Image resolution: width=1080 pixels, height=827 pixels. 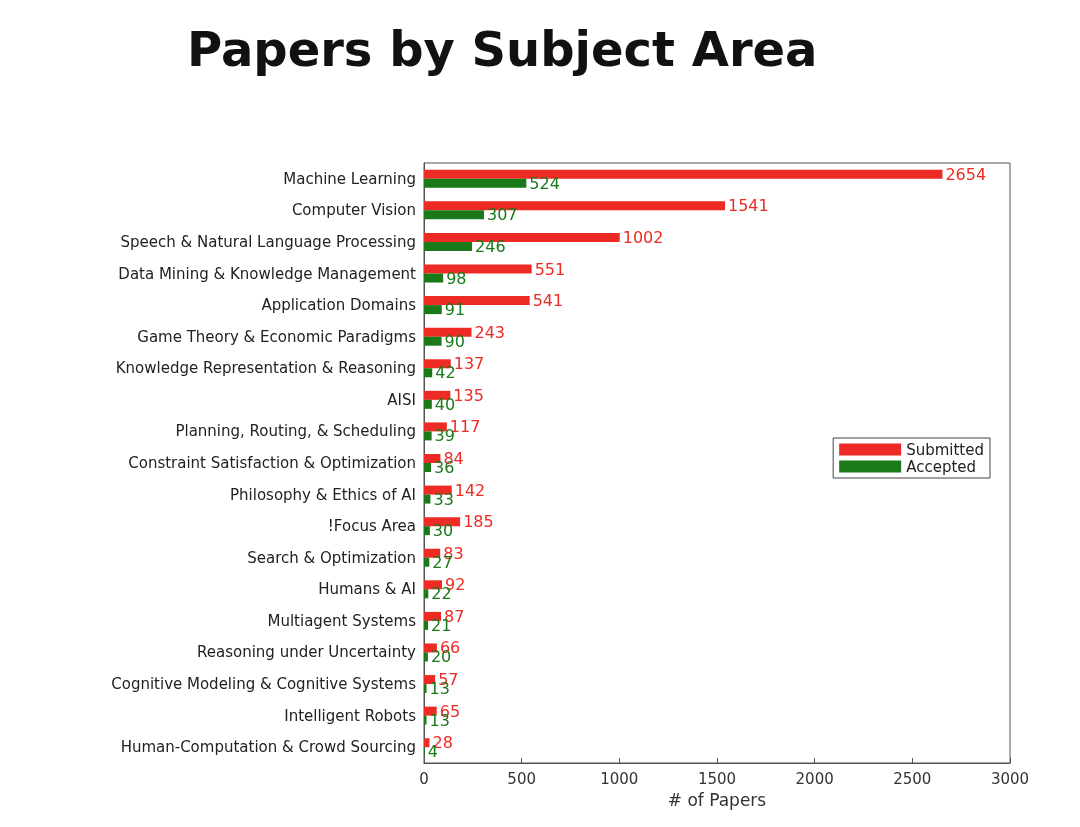 What do you see at coordinates (323, 494) in the screenshot?
I see `y-tick-label: Philosophy & Ethics of AI` at bounding box center [323, 494].